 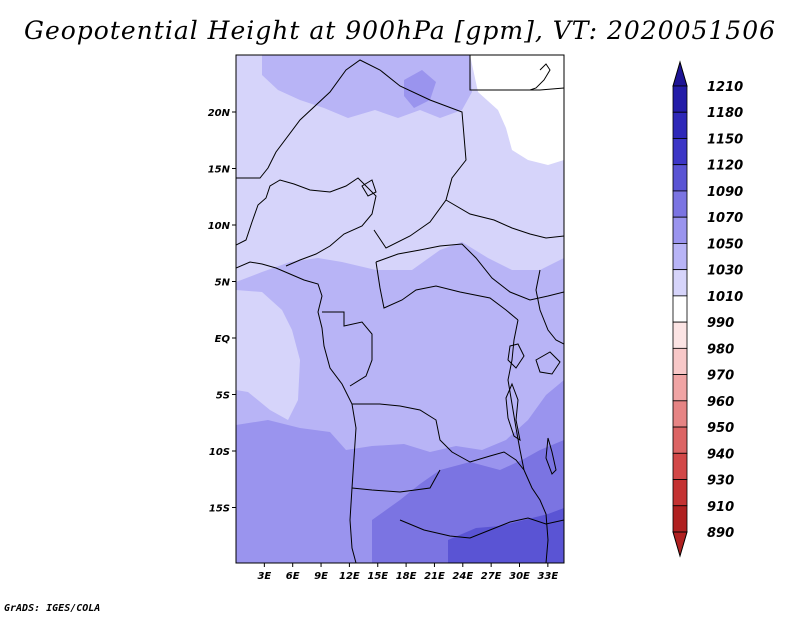 I want to click on coast-red-sea, so click(x=540, y=77).